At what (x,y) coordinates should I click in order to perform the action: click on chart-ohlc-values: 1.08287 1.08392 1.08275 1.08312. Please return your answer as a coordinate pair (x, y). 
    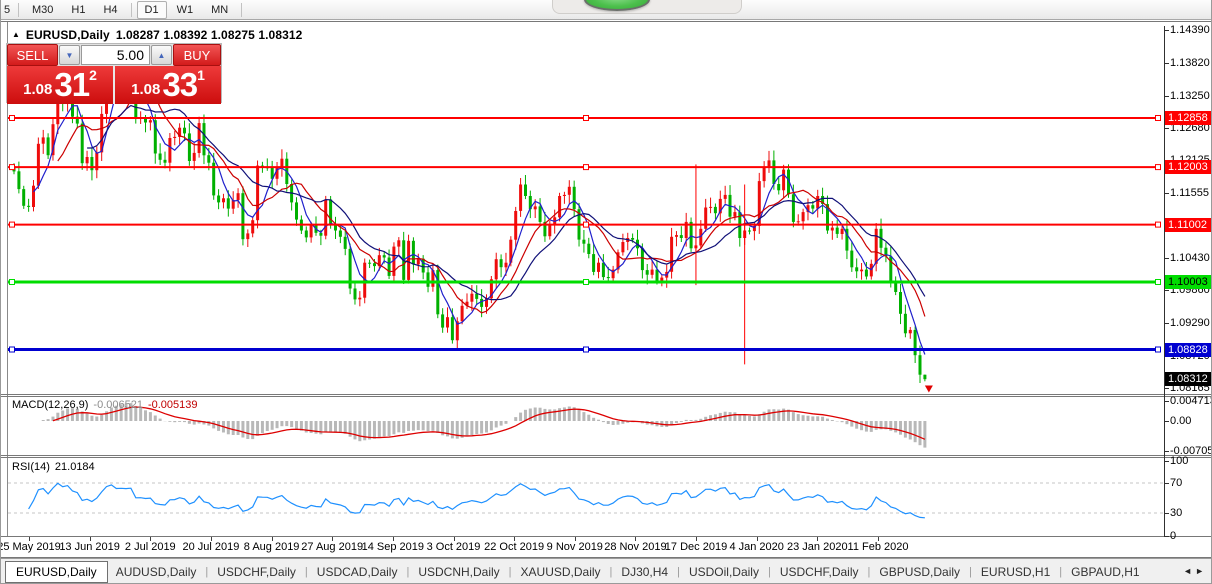
    Looking at the image, I should click on (209, 34).